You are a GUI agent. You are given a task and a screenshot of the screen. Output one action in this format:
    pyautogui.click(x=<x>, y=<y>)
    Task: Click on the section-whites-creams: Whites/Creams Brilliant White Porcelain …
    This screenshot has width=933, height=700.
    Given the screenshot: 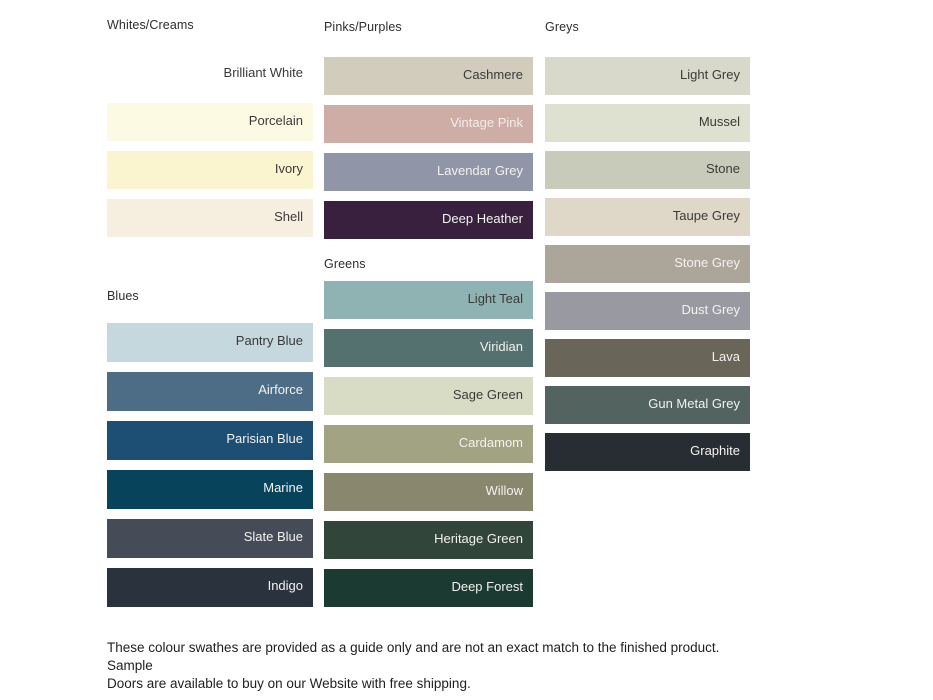 What is the action you would take?
    pyautogui.click(x=210, y=127)
    